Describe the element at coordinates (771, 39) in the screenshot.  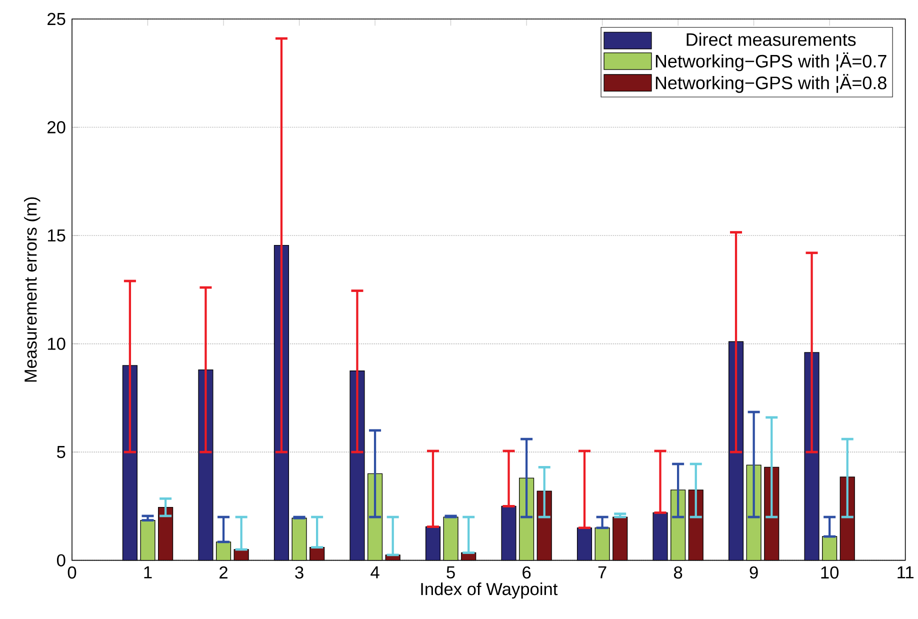
I see `legend-label: Direct measurements` at that location.